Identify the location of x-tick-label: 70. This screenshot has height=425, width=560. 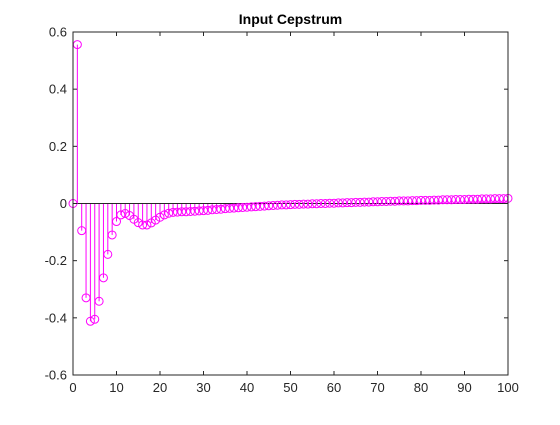
(377, 387).